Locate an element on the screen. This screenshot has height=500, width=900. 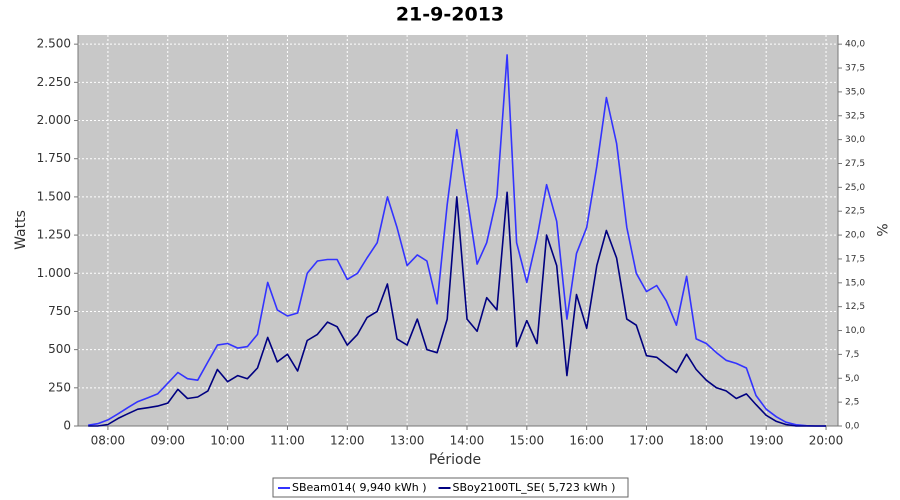
x-tick-label: 17:00 is located at coordinates (646, 441).